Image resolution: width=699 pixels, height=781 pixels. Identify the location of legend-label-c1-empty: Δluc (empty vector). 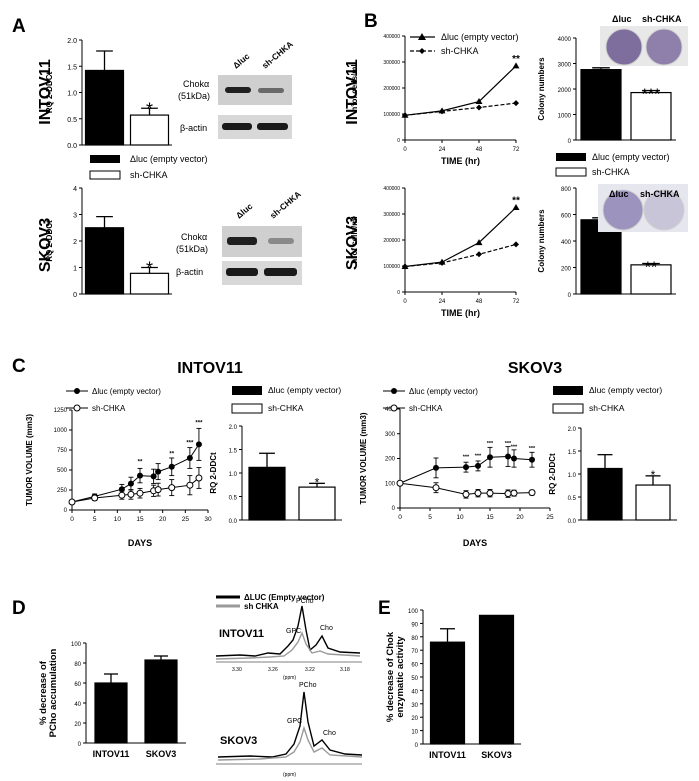
(126, 391).